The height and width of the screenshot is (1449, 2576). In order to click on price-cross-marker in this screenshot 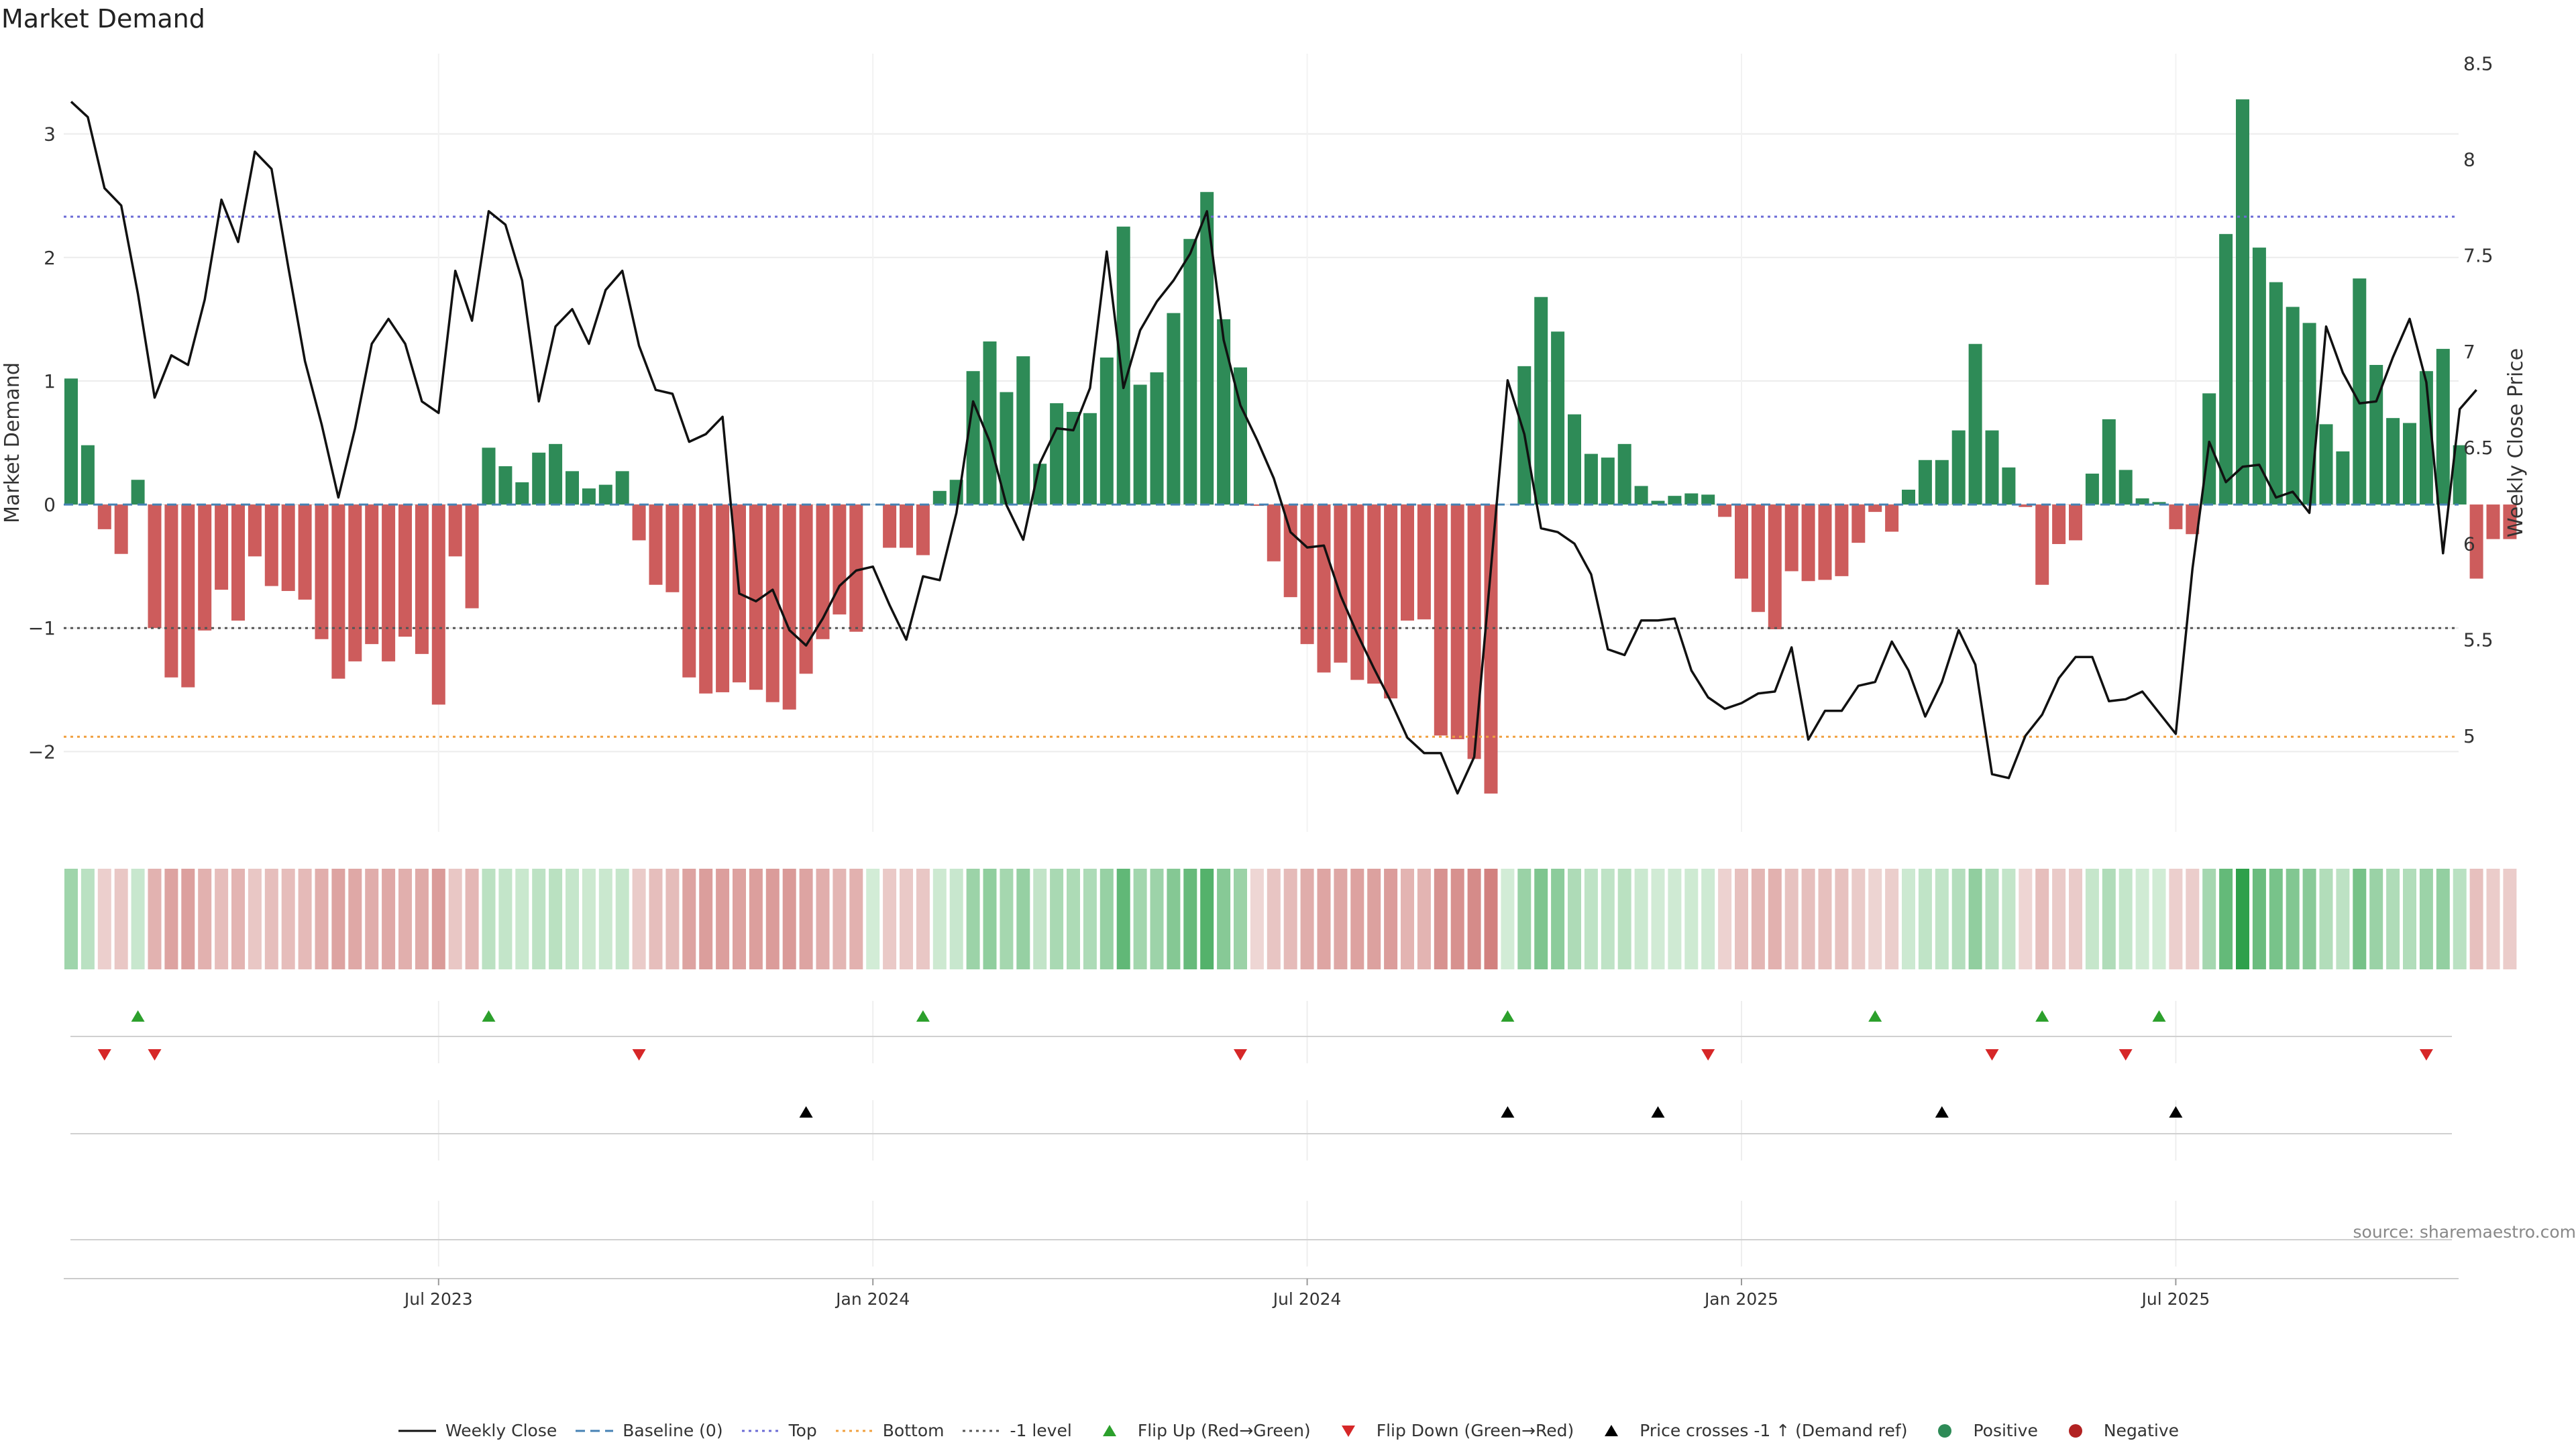, I will do `click(2176, 1112)`.